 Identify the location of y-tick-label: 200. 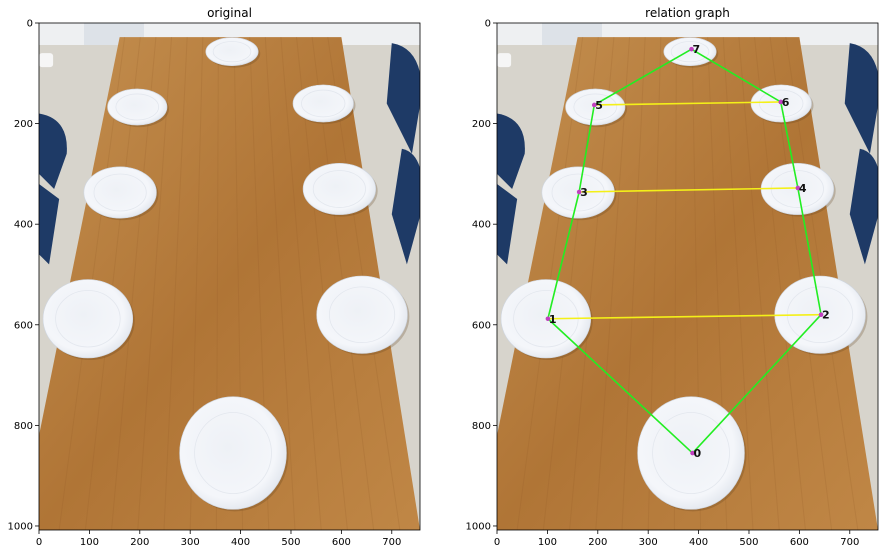
(481, 124).